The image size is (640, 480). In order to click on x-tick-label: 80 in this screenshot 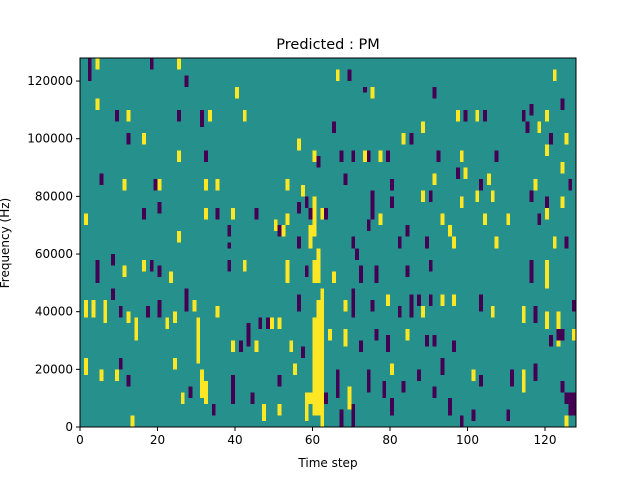, I will do `click(389, 440)`.